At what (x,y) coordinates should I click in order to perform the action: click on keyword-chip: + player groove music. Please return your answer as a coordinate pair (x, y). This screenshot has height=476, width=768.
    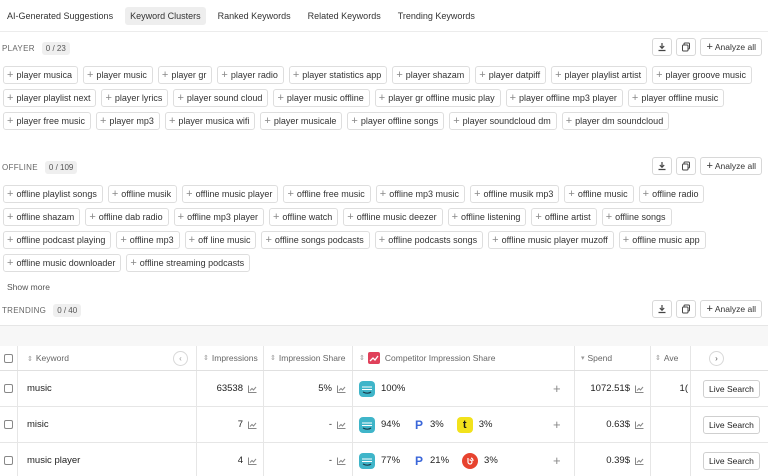
    Looking at the image, I should click on (702, 75).